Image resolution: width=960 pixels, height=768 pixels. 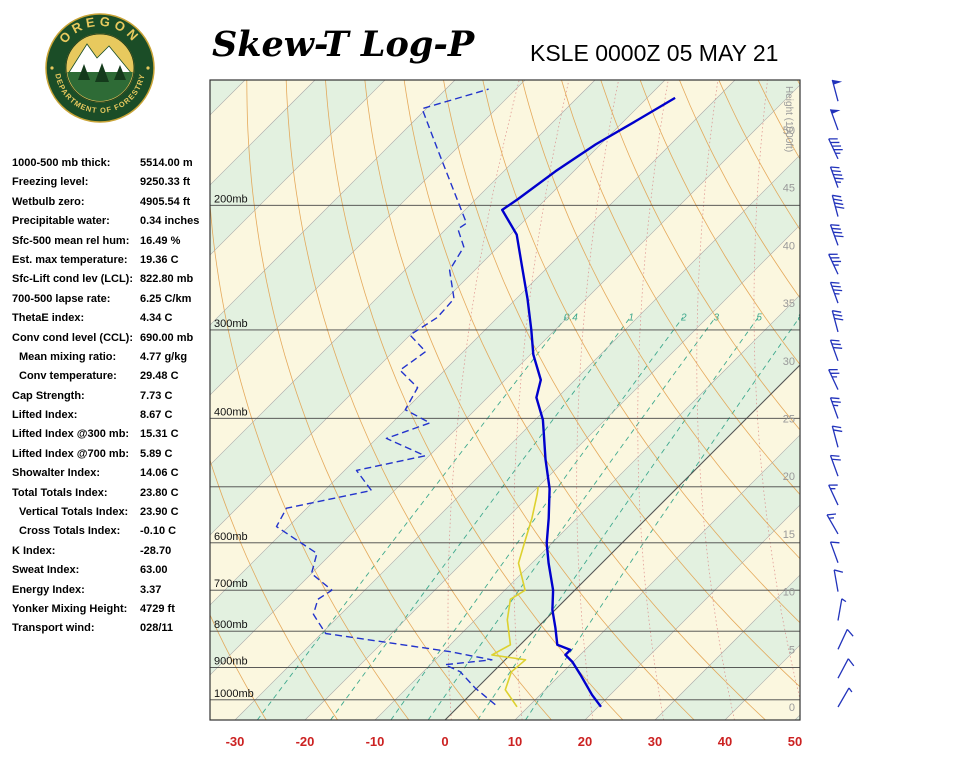 I want to click on stat-label: Precipitable water:, so click(x=61, y=221).